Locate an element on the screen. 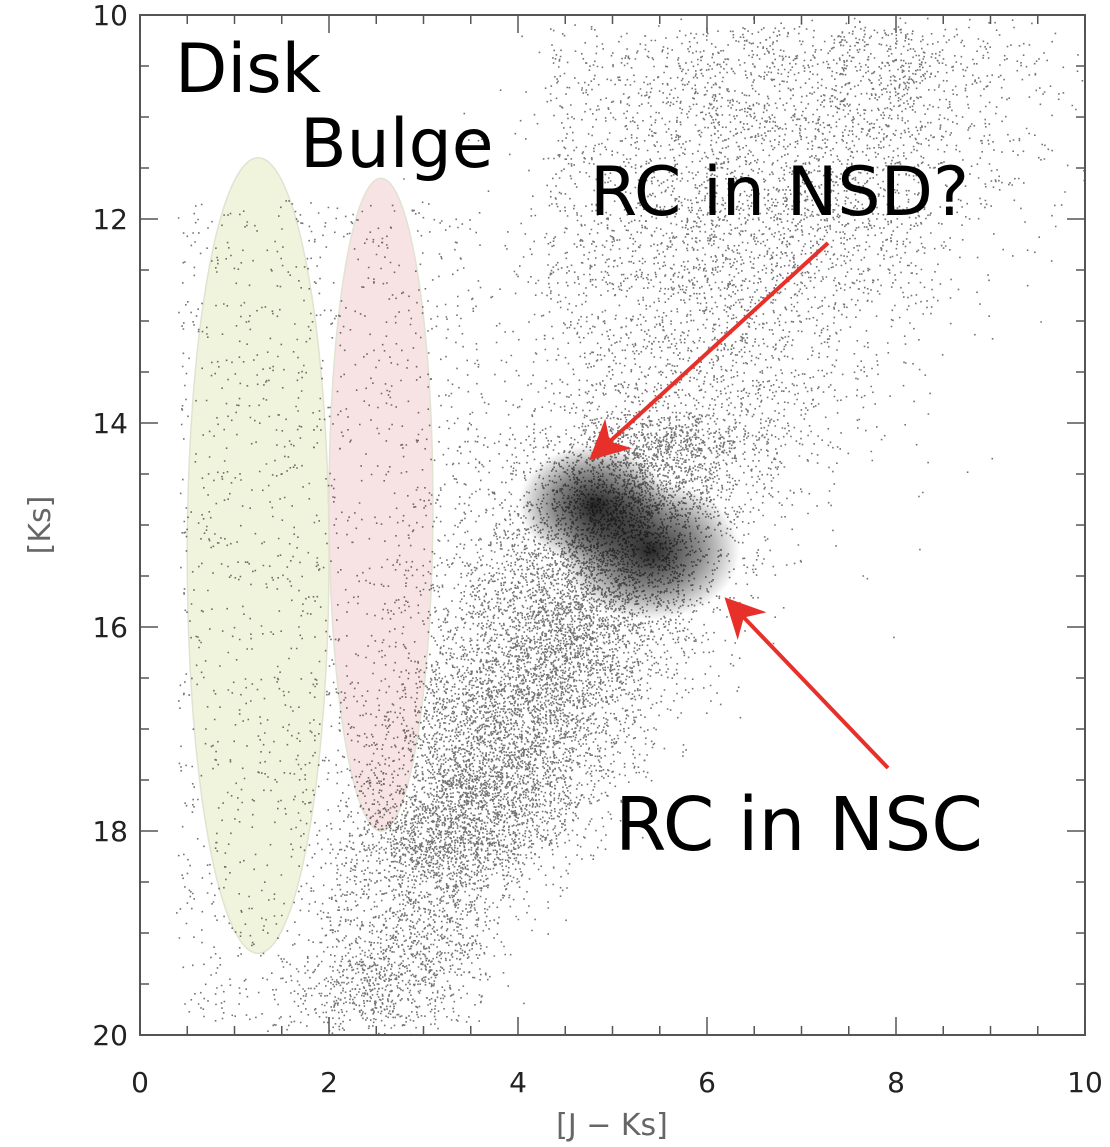  region-label-disk: Disk is located at coordinates (248, 69).